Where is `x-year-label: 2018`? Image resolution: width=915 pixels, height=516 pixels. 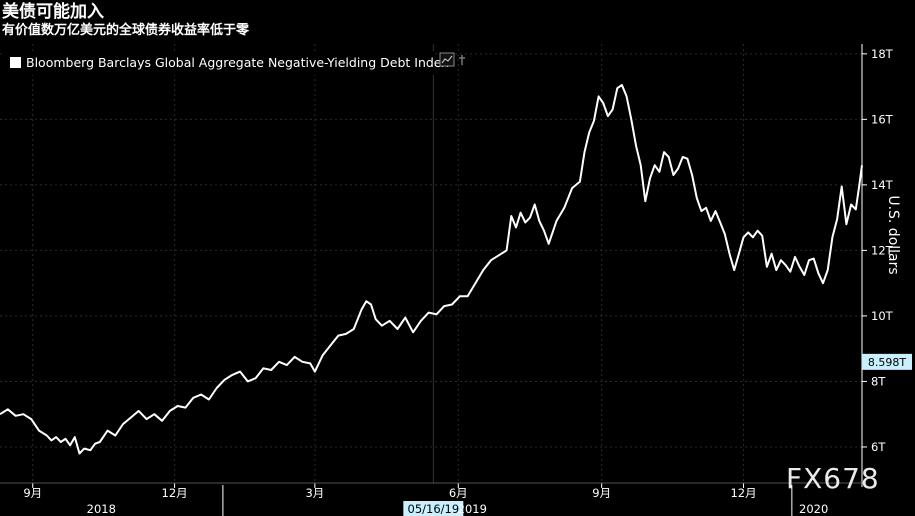 x-year-label: 2018 is located at coordinates (101, 509).